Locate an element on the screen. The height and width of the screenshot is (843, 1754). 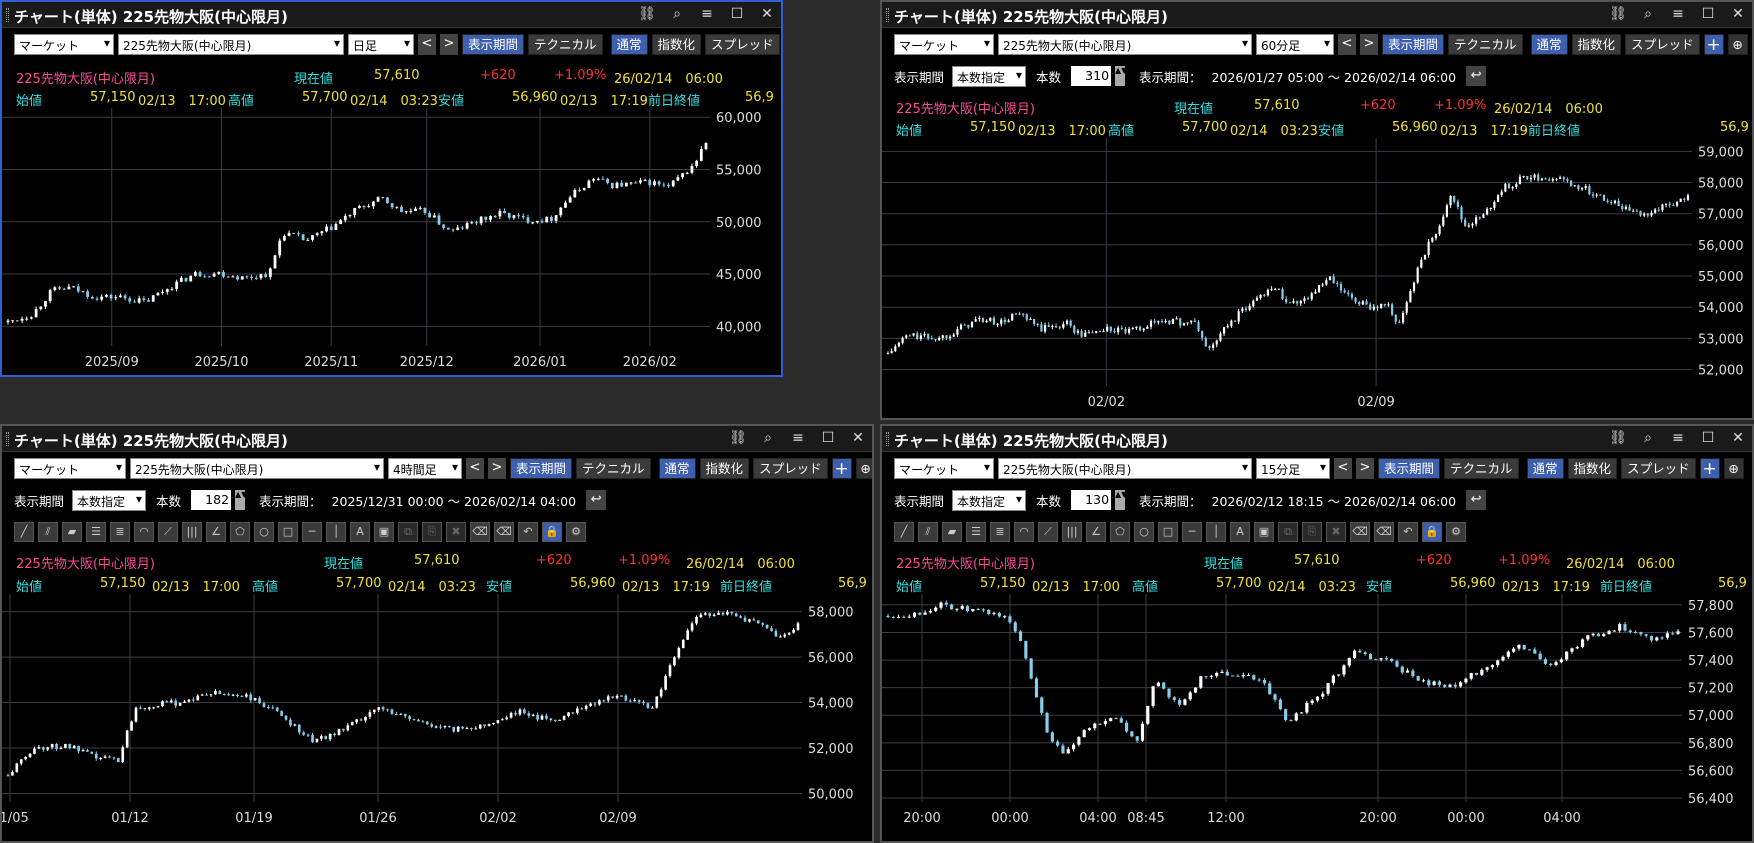
pentagon-icon: ⬠ is located at coordinates (1120, 532).